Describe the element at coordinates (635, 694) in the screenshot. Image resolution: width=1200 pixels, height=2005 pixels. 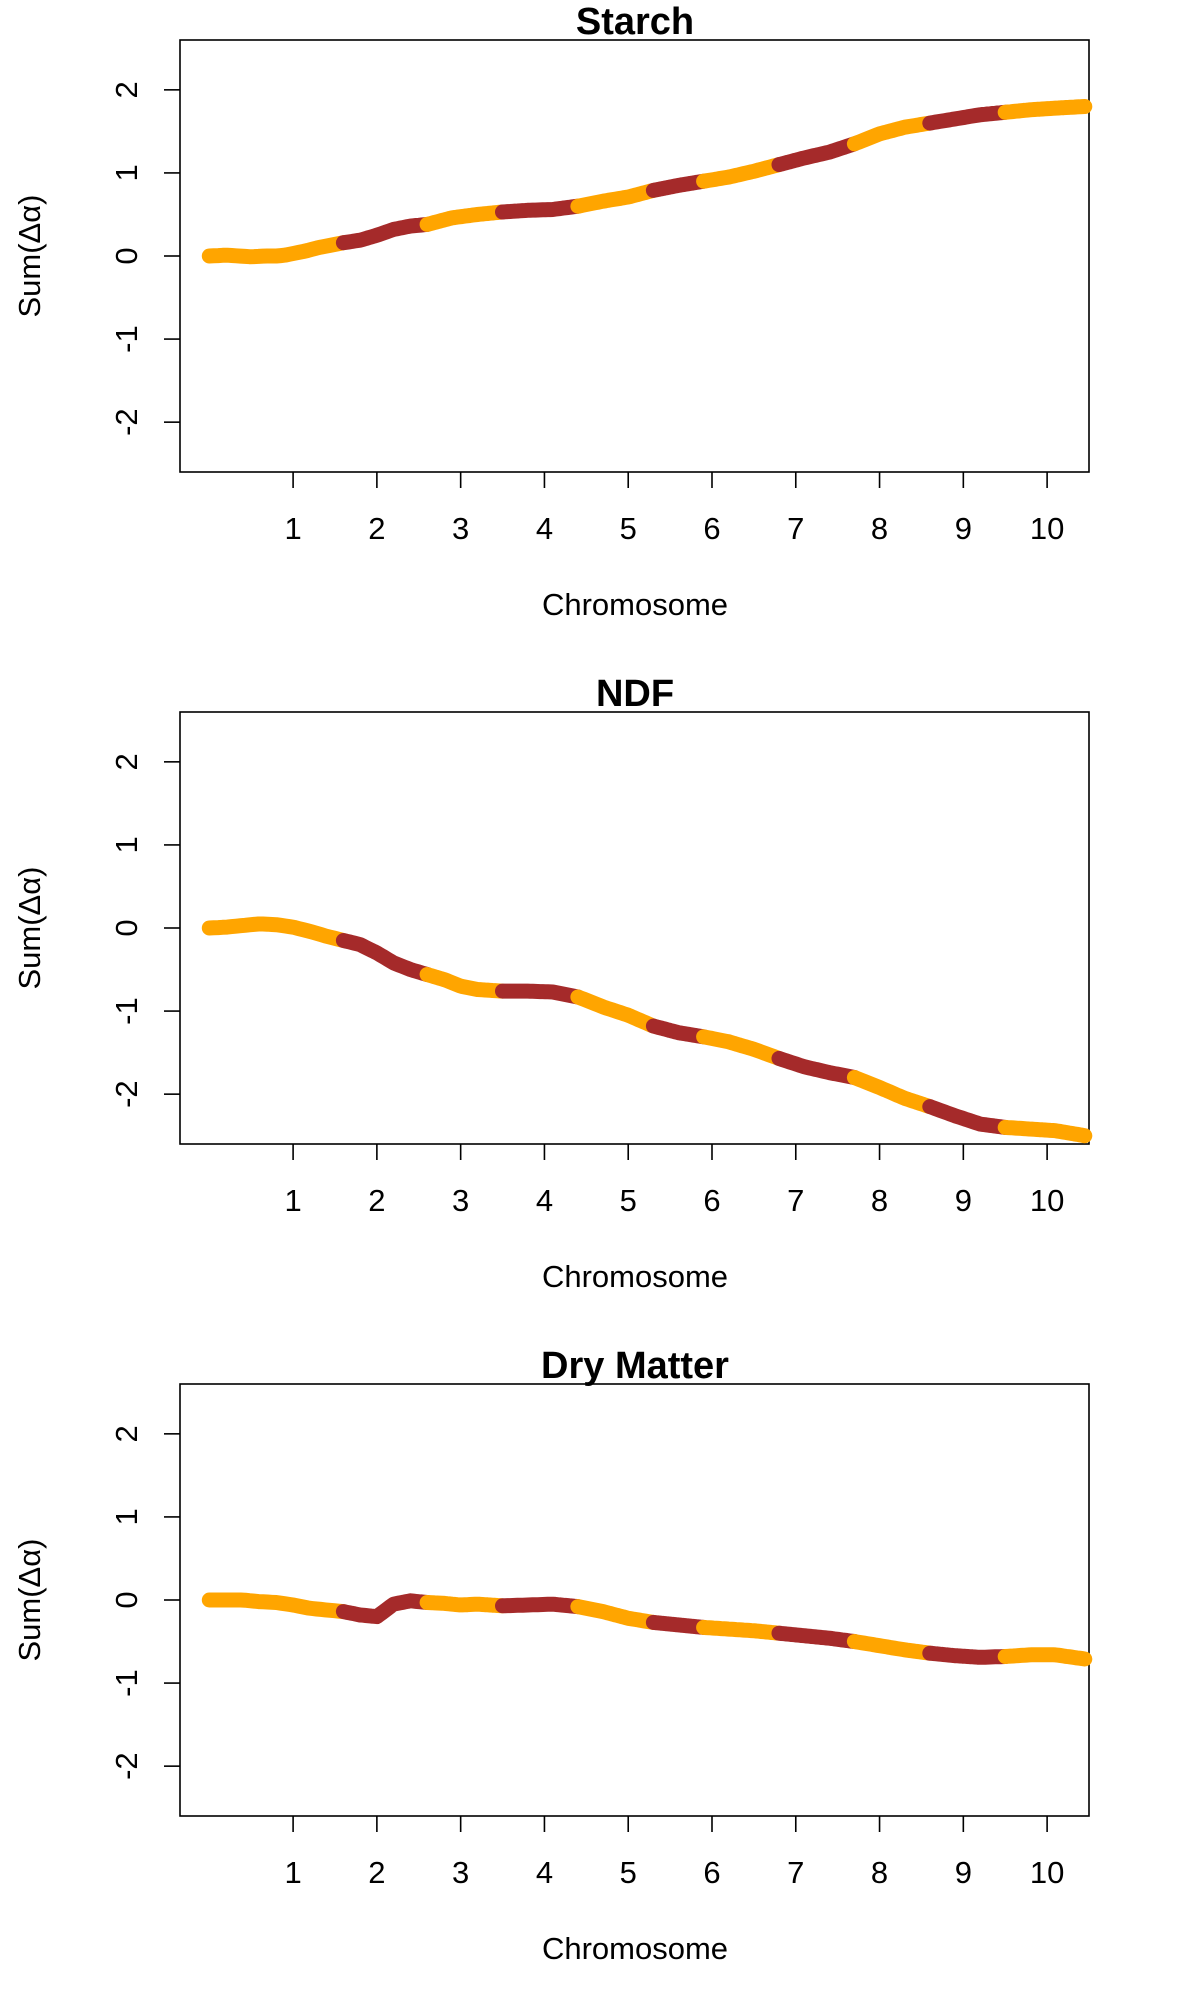
I see `chart-title: NDF` at that location.